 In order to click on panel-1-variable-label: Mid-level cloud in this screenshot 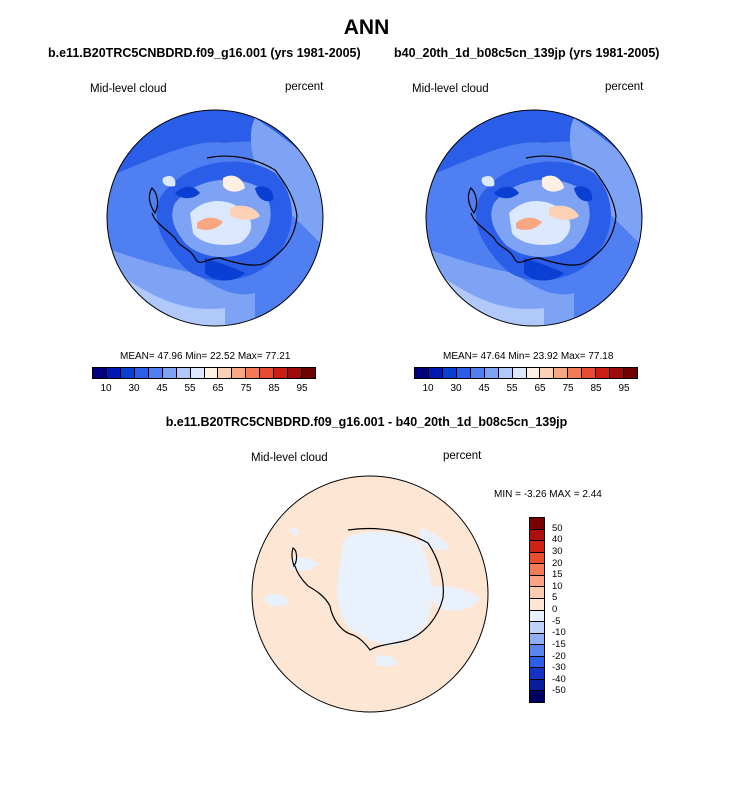, I will do `click(128, 89)`.